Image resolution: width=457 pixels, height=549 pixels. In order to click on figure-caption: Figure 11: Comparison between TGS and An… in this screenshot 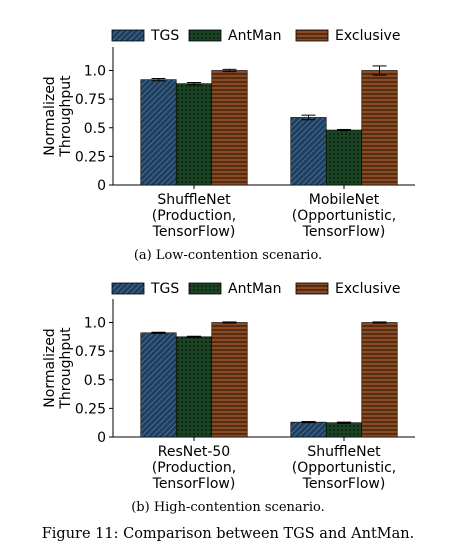, I will do `click(228, 534)`.